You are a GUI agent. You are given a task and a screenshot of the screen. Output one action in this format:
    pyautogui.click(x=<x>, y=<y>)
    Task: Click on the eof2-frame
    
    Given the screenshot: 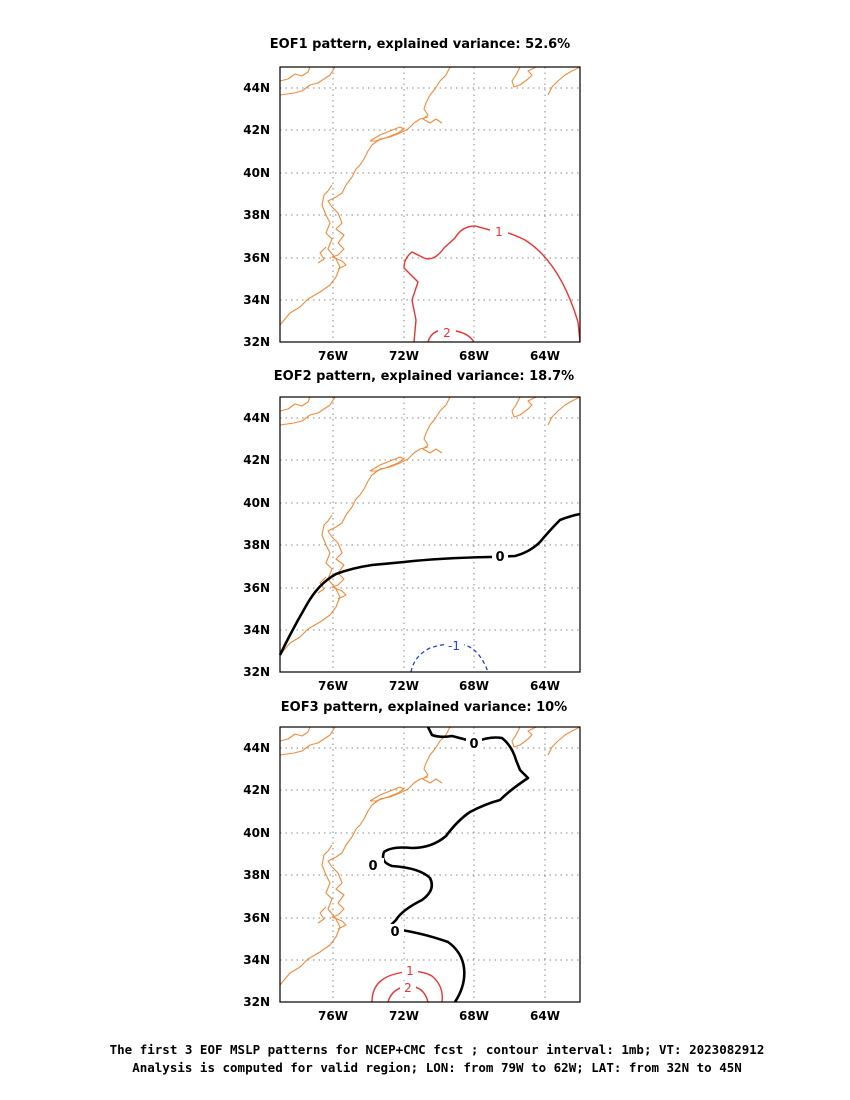 What is the action you would take?
    pyautogui.click(x=430, y=534)
    